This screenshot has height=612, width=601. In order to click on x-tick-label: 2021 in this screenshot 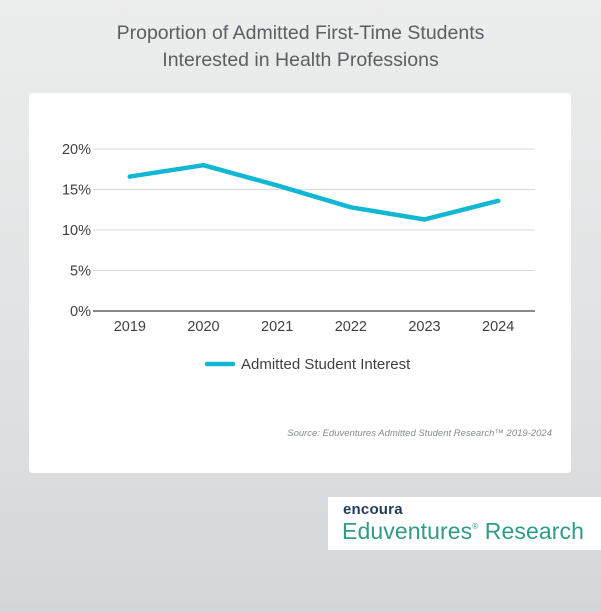, I will do `click(277, 327)`.